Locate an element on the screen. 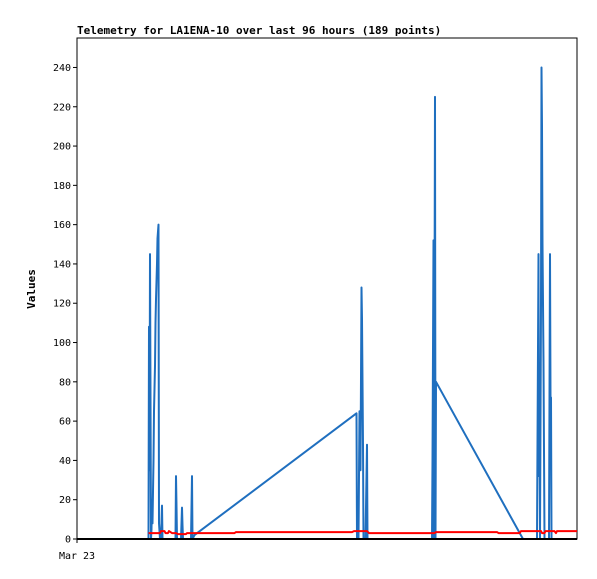 This screenshot has height=579, width=597. y-tick-label: 180 is located at coordinates (62, 186).